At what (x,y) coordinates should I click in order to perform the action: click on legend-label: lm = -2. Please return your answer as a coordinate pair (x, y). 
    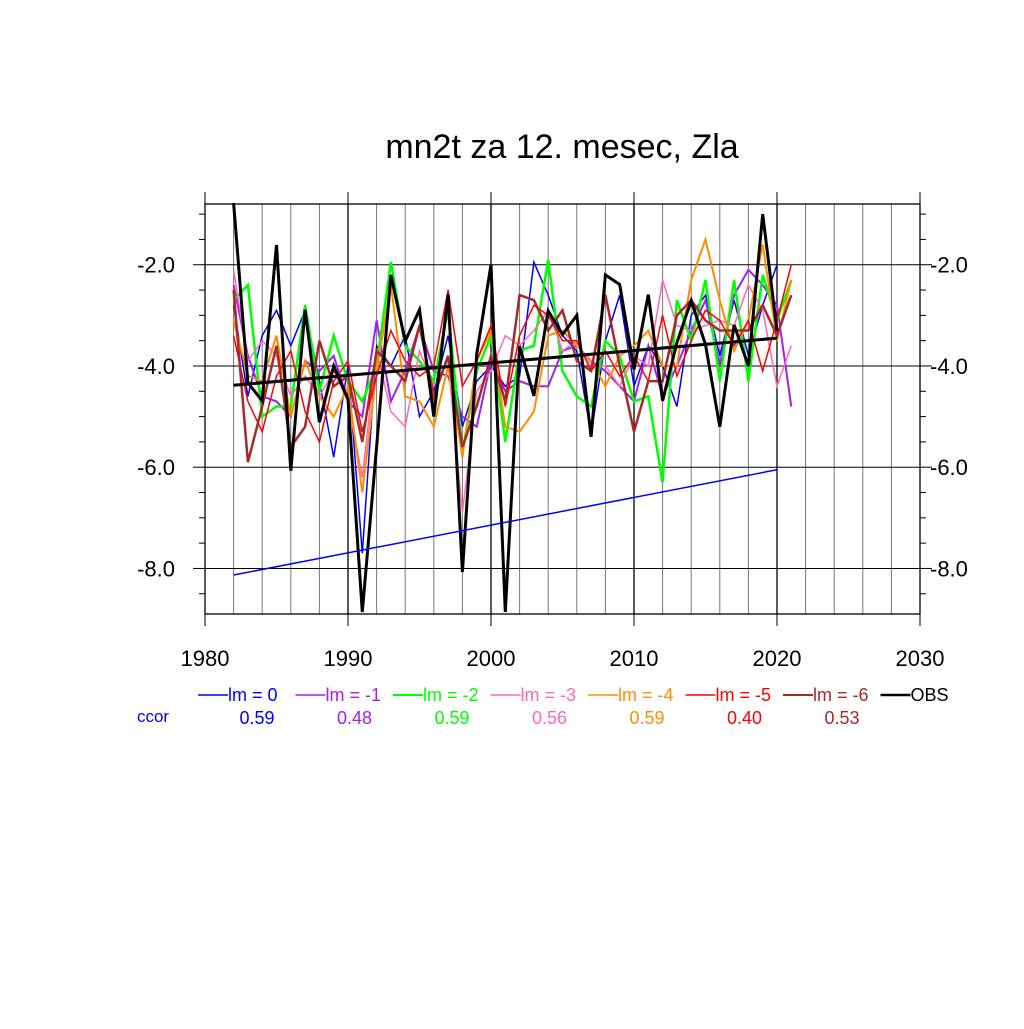
    Looking at the image, I should click on (451, 695).